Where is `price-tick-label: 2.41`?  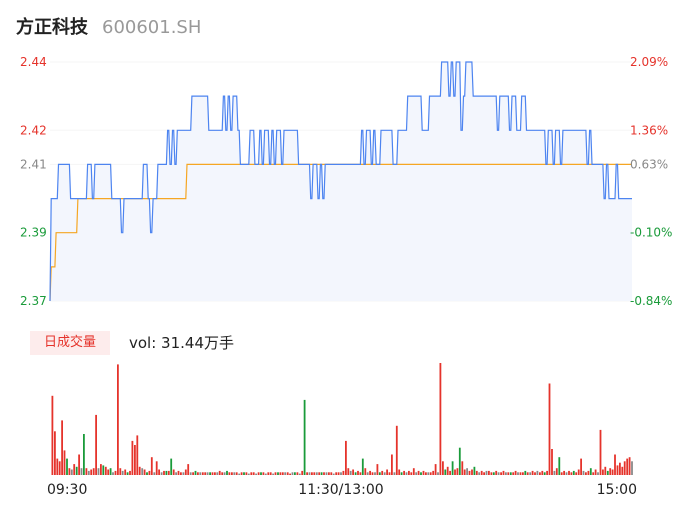
price-tick-label: 2.41 is located at coordinates (33, 164).